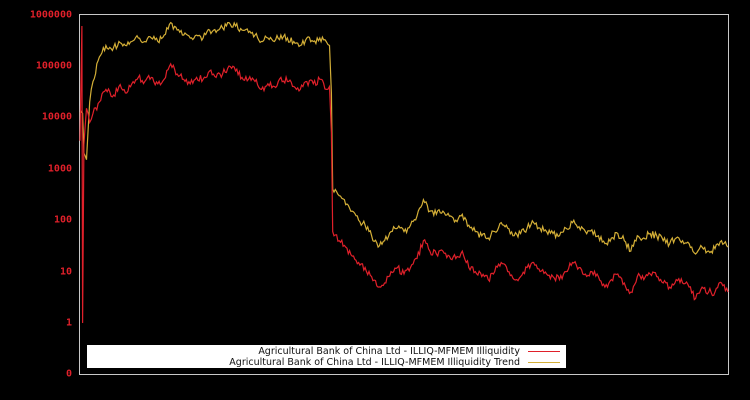 The width and height of the screenshot is (750, 400). Describe the element at coordinates (56, 117) in the screenshot. I see `y-tick-label: 10000` at that location.